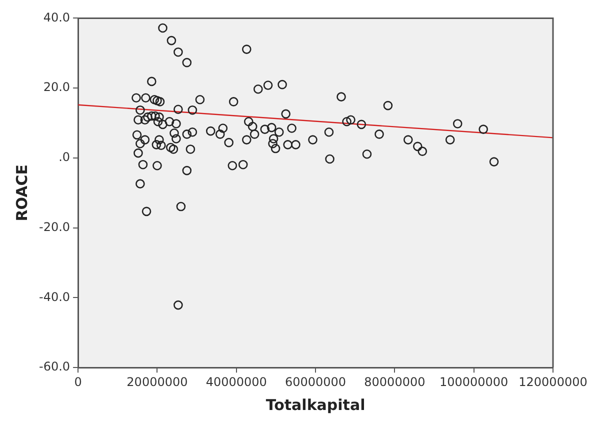 The height and width of the screenshot is (427, 601). I want to click on y-tick-label: -60.0, so click(54, 367).